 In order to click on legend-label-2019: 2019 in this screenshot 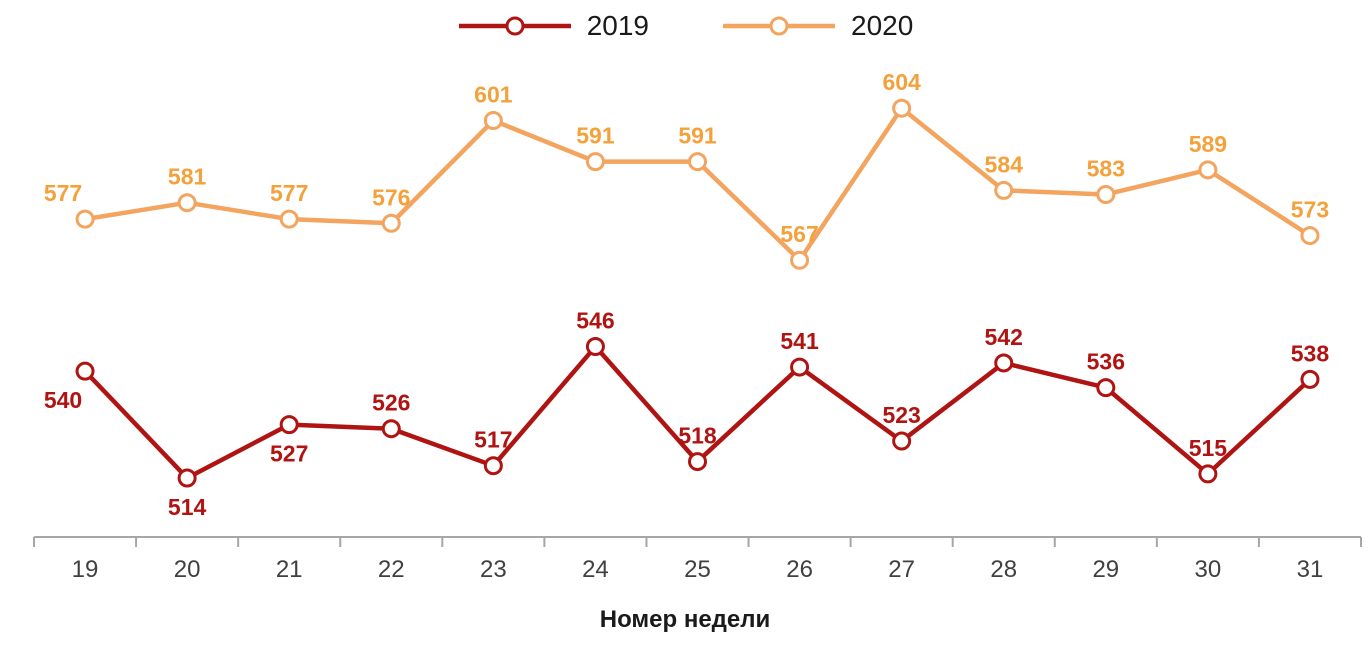, I will do `click(617, 25)`.